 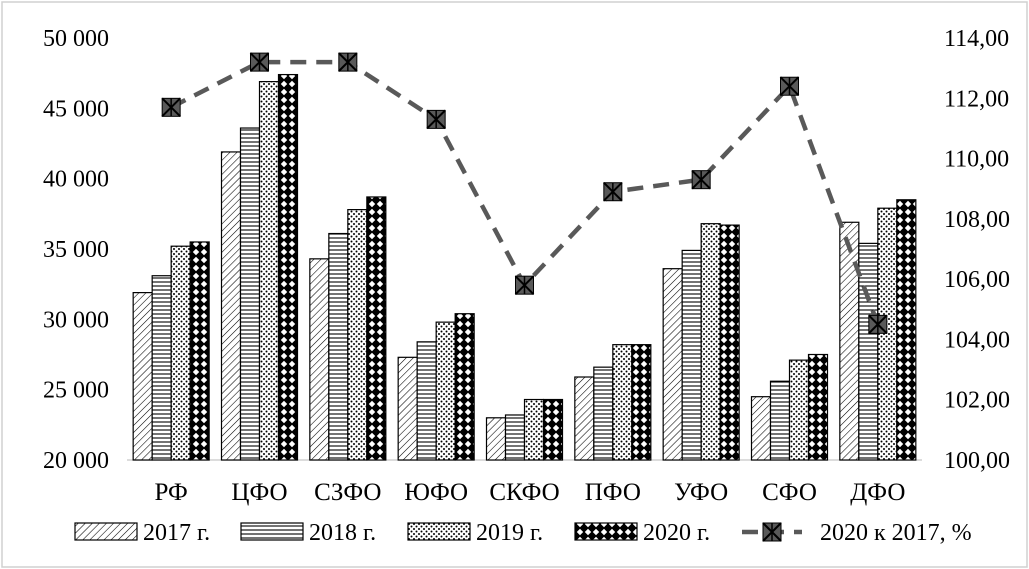 I want to click on y-left-tick-label: 45 000, so click(x=76, y=109).